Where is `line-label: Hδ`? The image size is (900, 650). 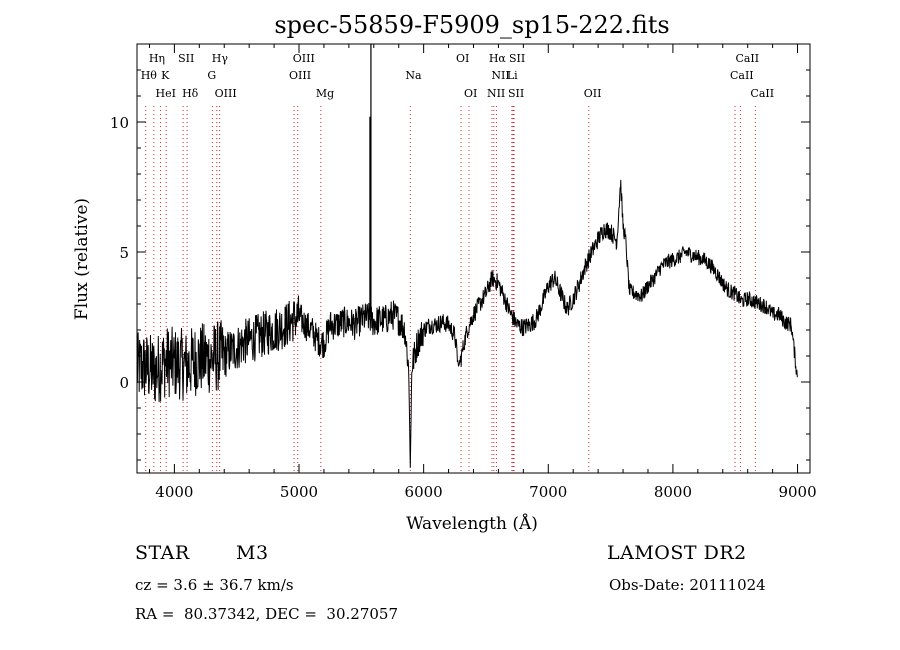 line-label: Hδ is located at coordinates (190, 93).